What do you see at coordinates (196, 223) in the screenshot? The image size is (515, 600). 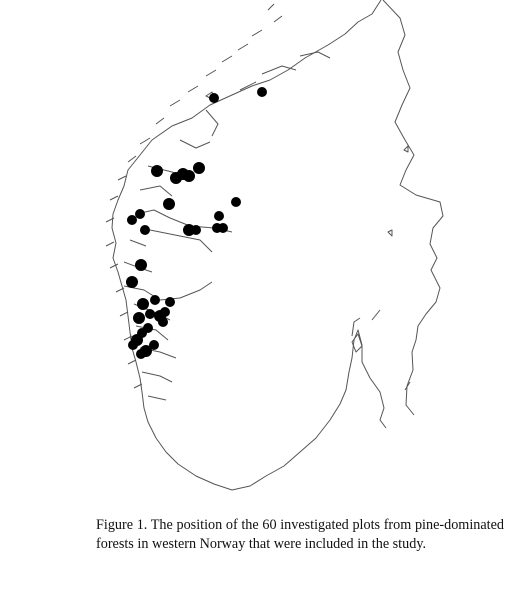 I see `plot-markers` at bounding box center [196, 223].